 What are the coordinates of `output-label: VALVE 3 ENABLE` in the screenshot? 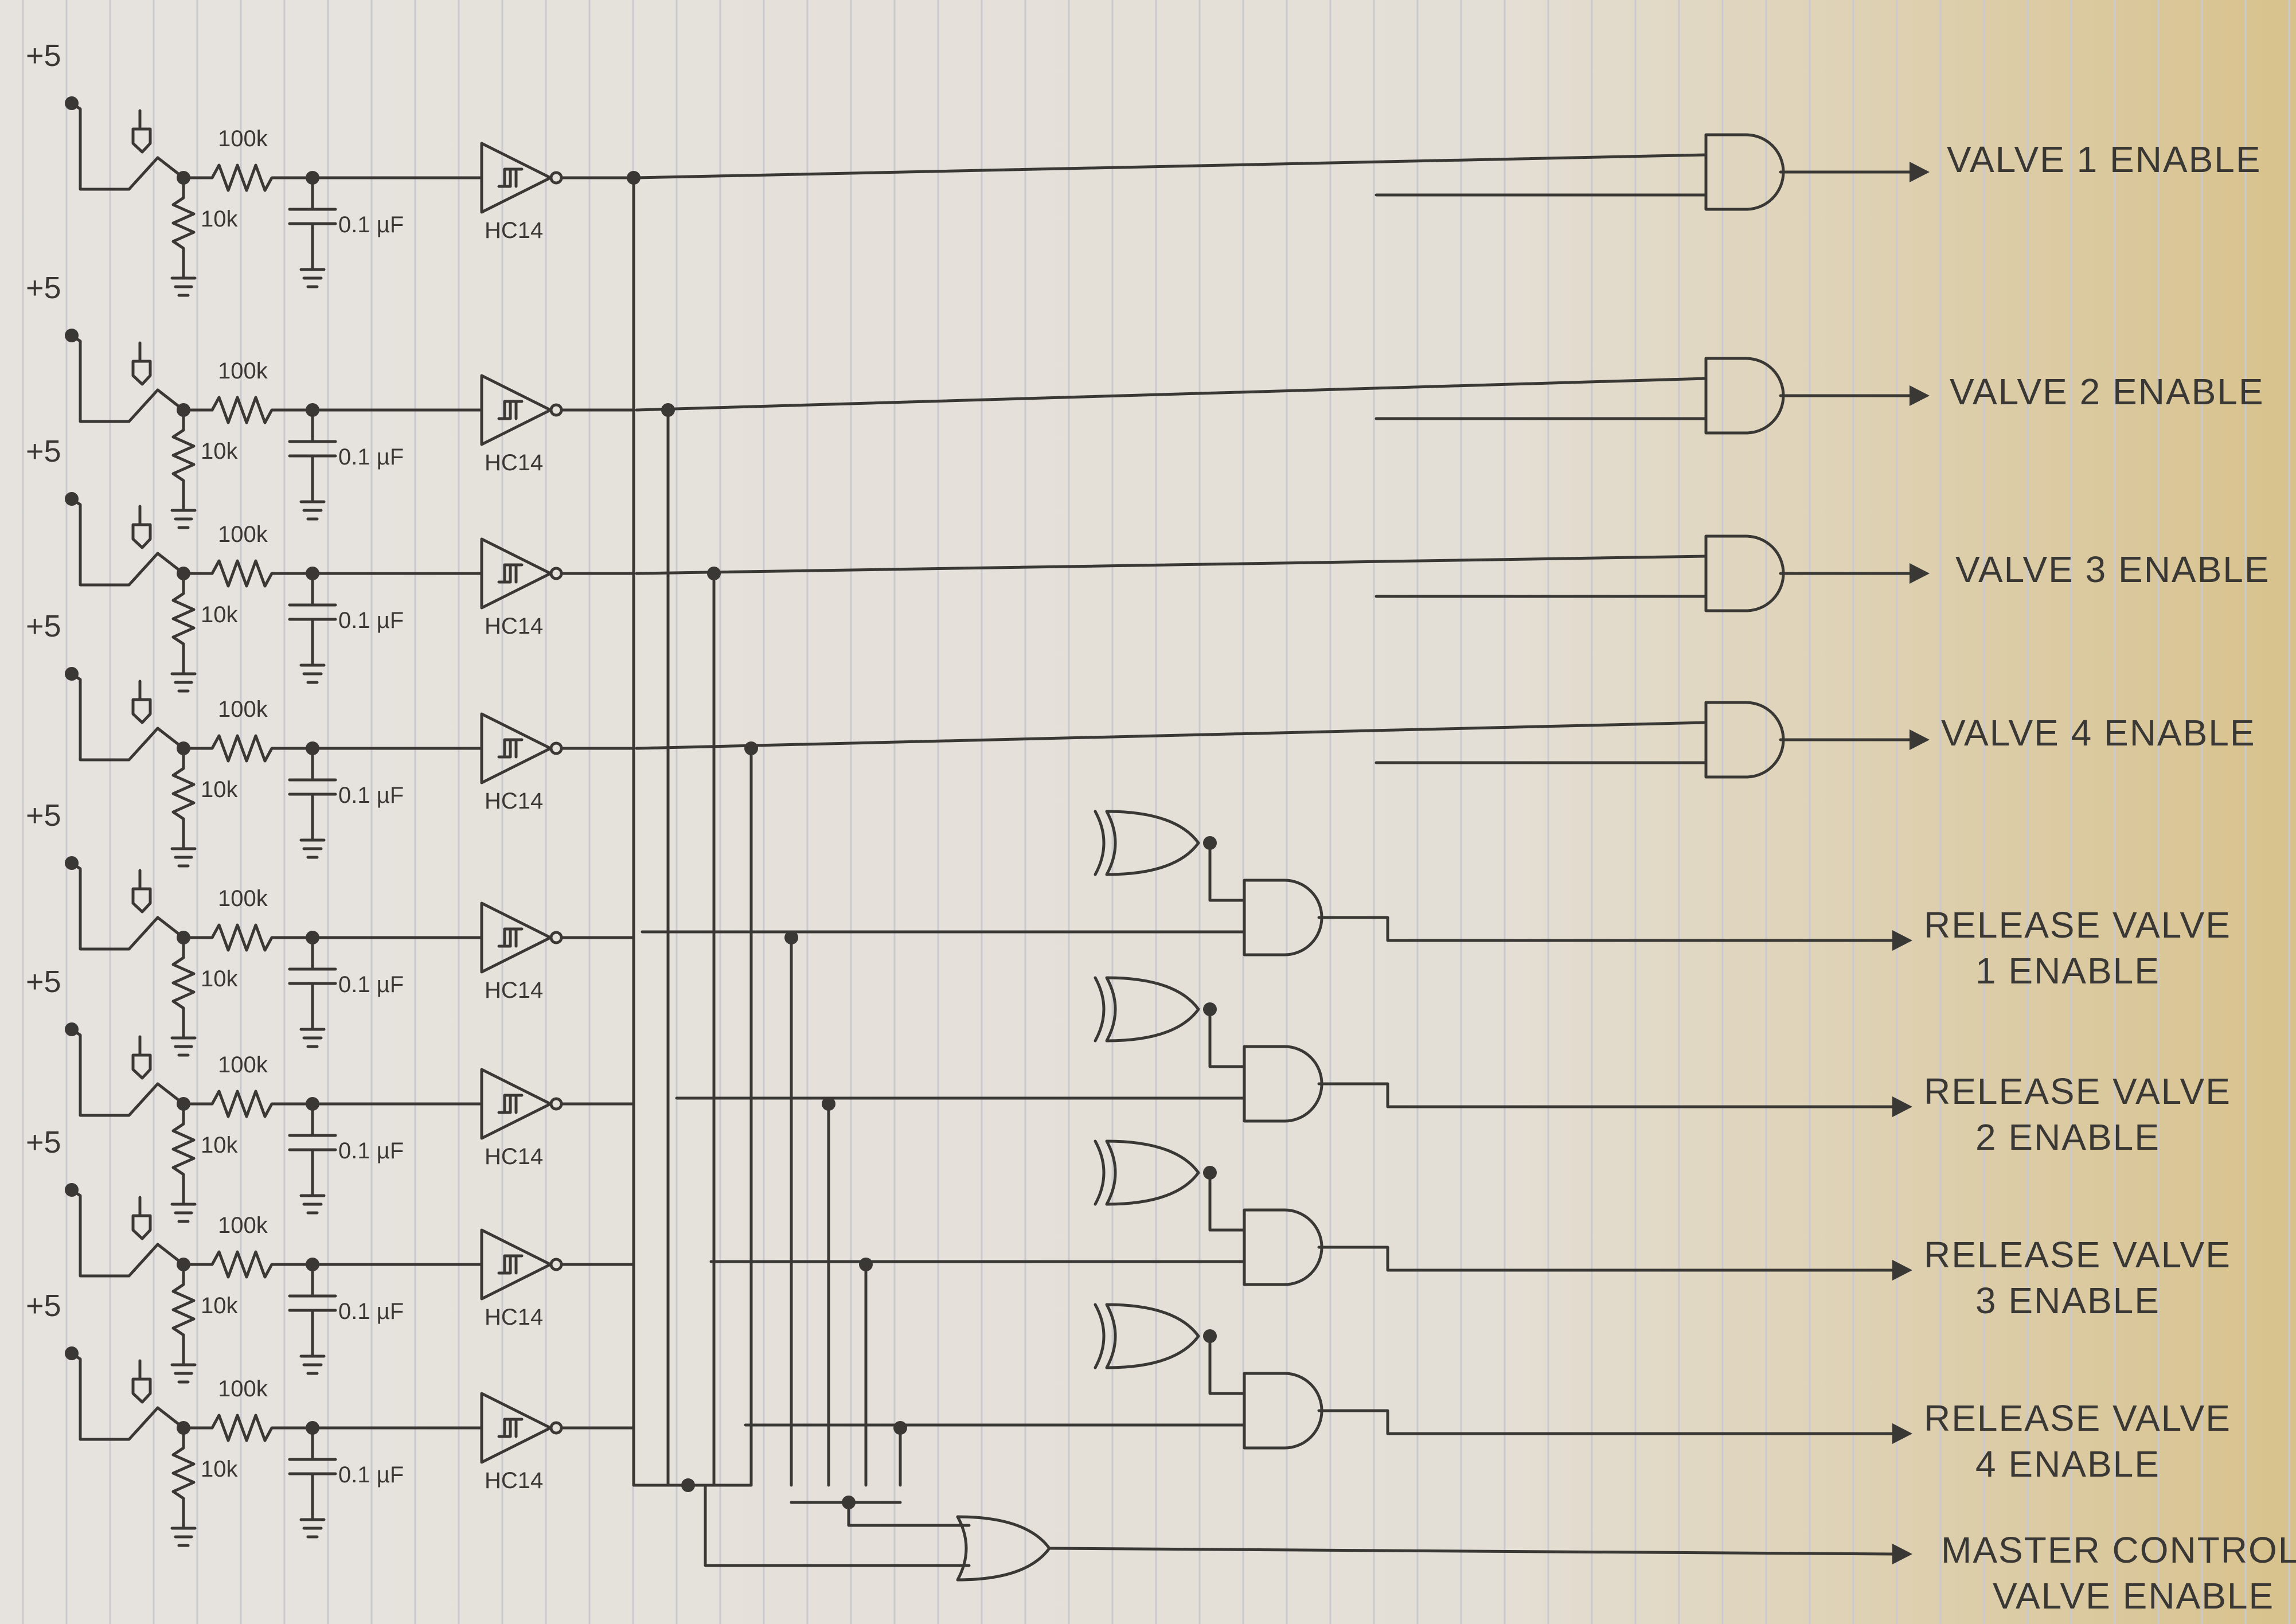 It's located at (2112, 569).